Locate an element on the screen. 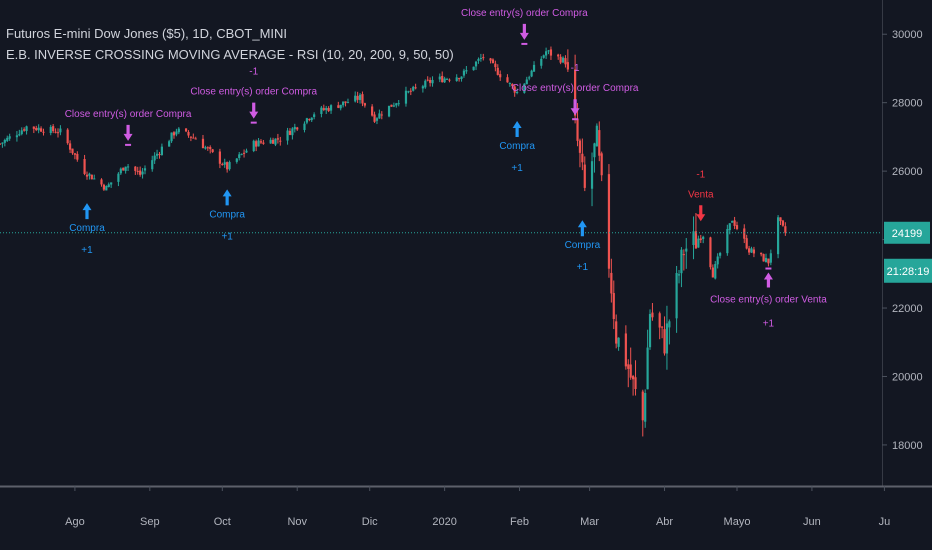 The width and height of the screenshot is (932, 550). time-tick-label: Ju is located at coordinates (885, 522).